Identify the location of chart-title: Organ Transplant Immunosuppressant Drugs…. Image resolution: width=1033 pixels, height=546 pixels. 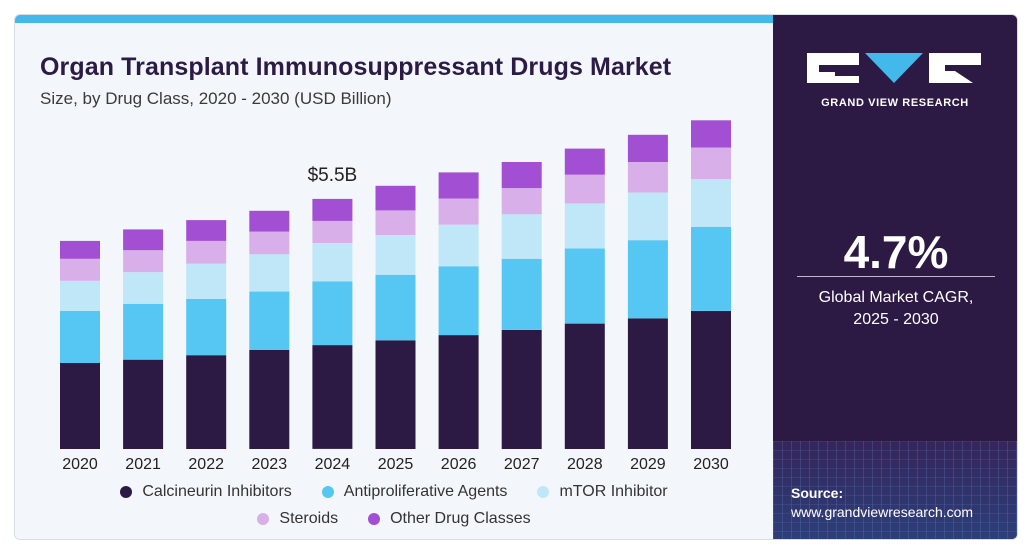
(356, 67).